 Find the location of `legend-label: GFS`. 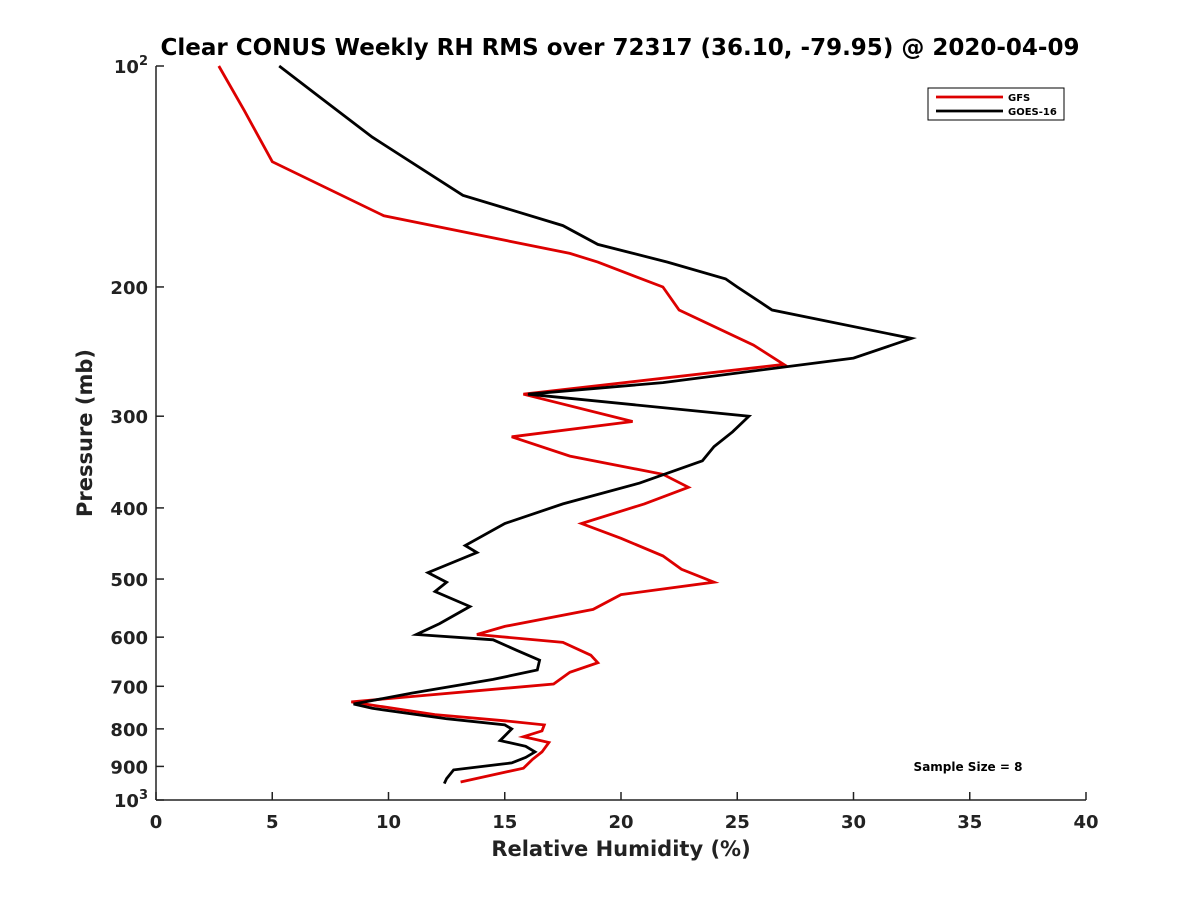

legend-label: GFS is located at coordinates (1019, 98).